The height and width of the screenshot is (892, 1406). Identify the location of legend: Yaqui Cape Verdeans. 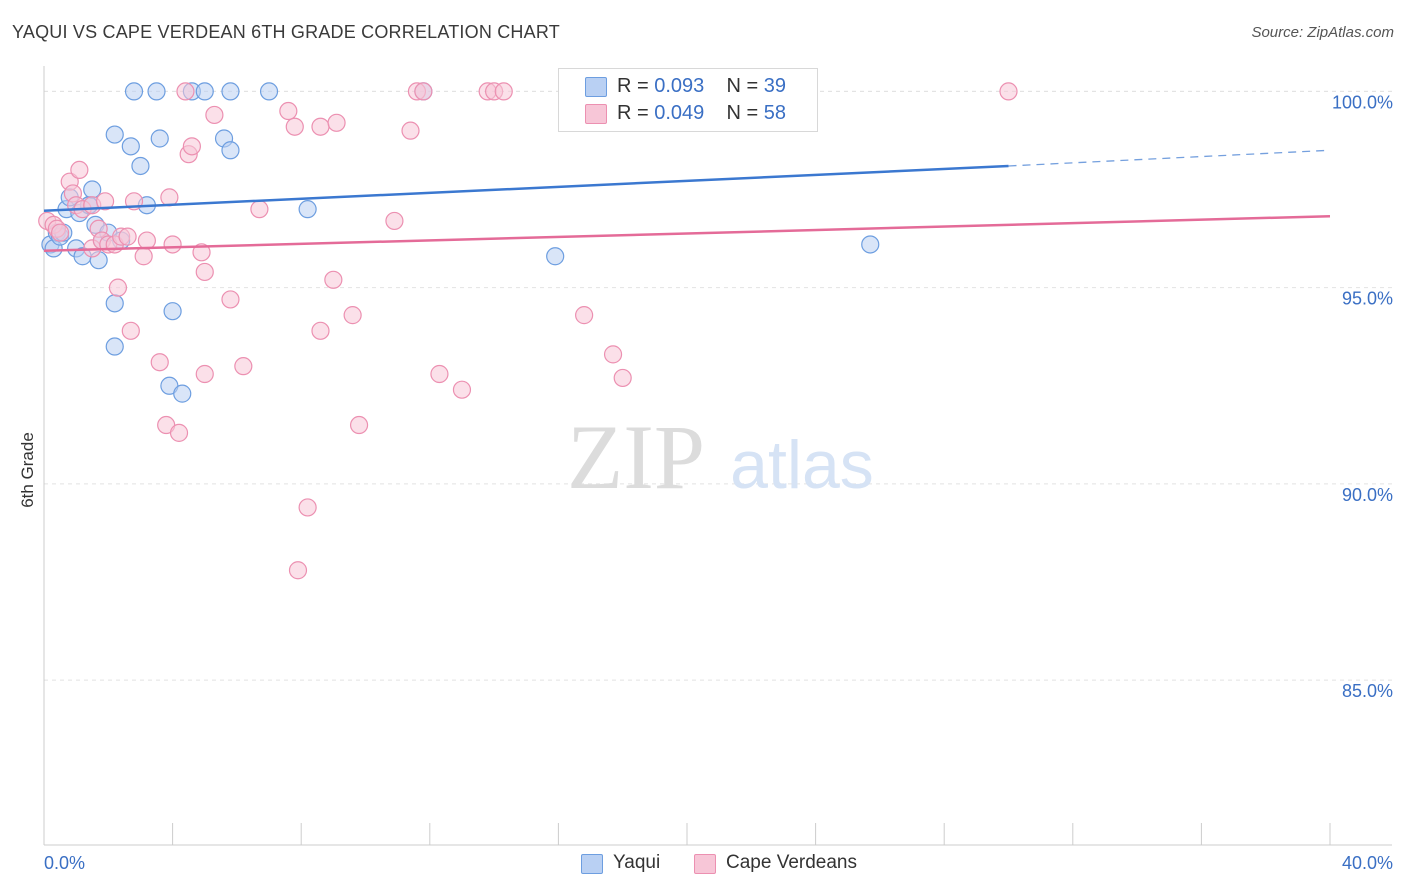
(703, 865).